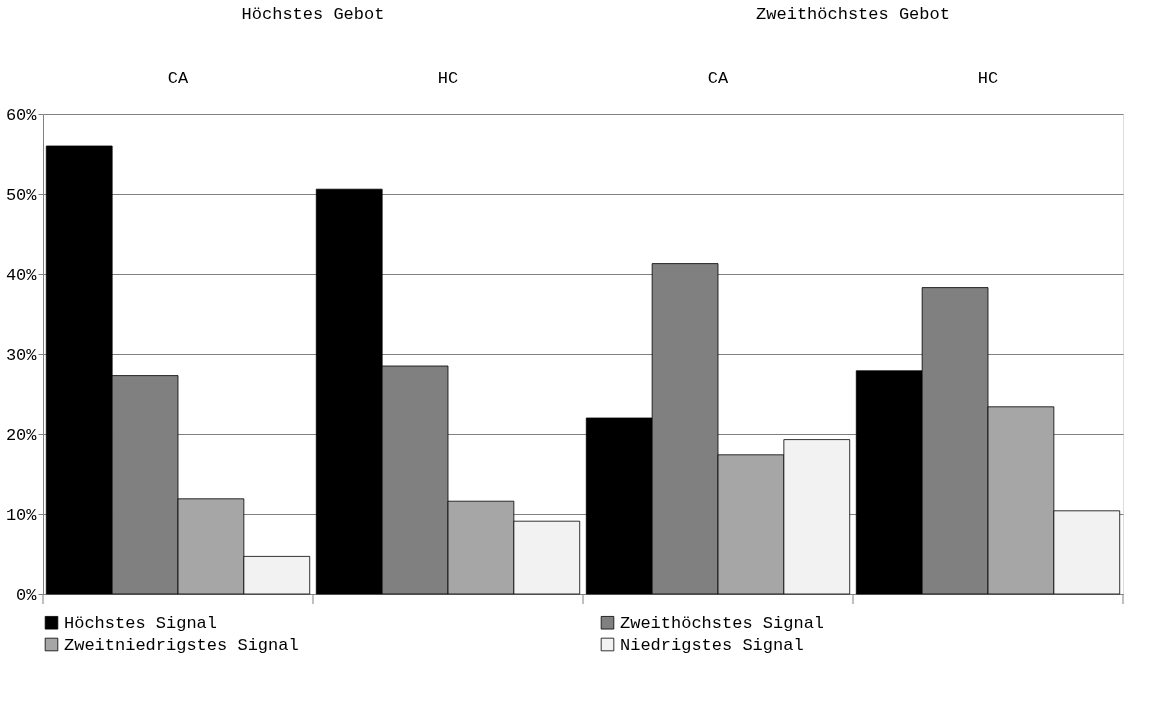  Describe the element at coordinates (853, 14) in the screenshot. I see `text: Zweithöchstes Gebot` at that location.